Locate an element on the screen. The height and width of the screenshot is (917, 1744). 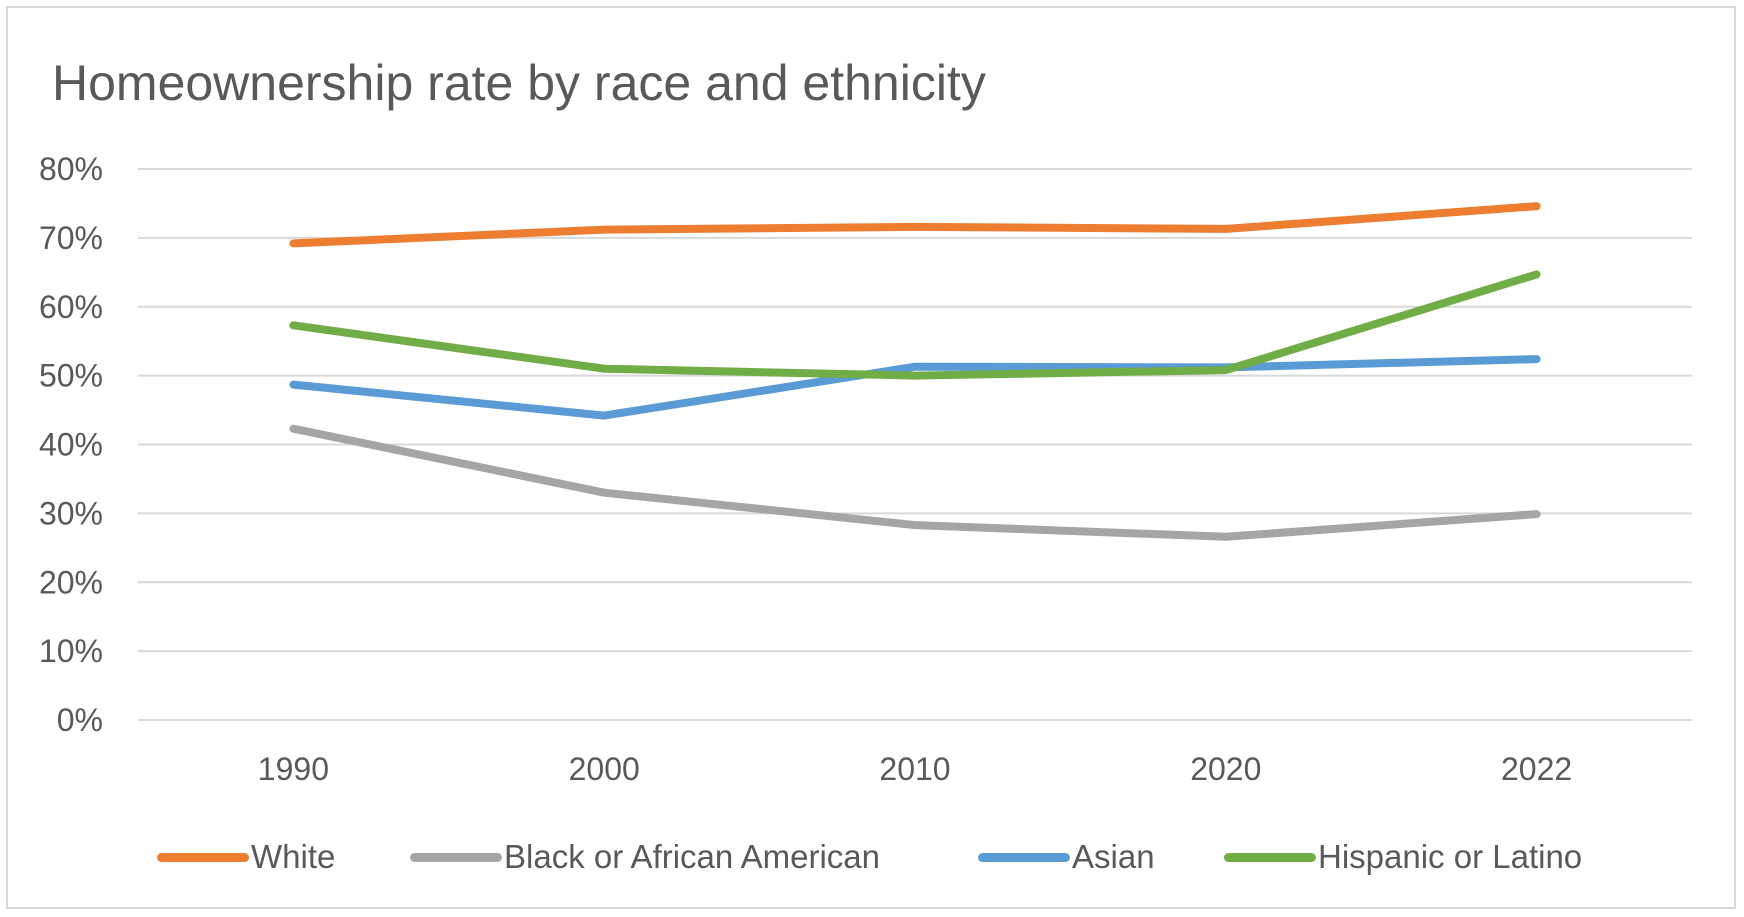
legend-item-asian: Asian is located at coordinates (1066, 857).